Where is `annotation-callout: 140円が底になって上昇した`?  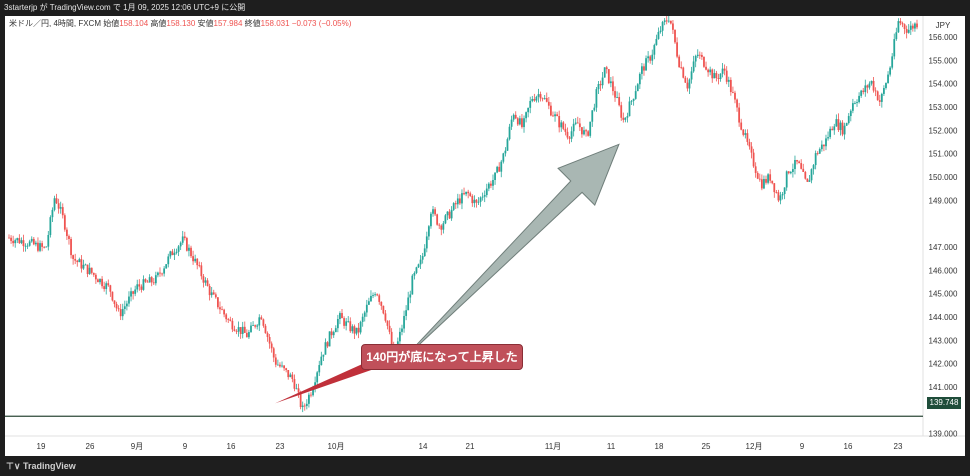
annotation-callout: 140円が底になって上昇した is located at coordinates (442, 357).